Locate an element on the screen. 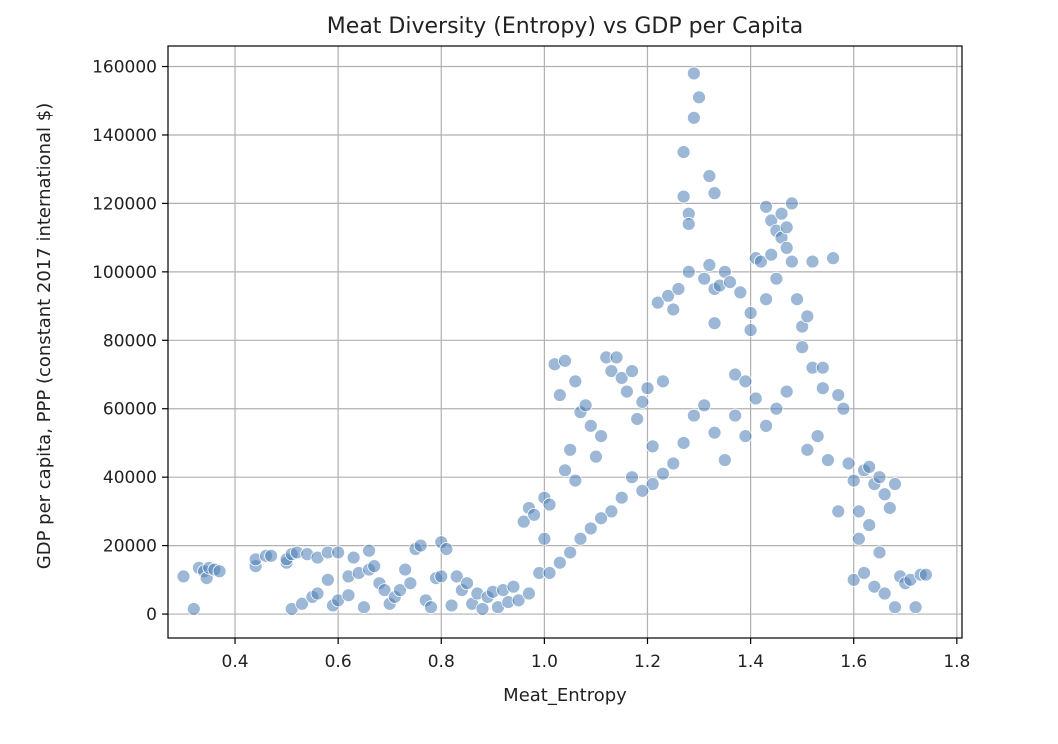  x-axis-label: Meat_Entropy is located at coordinates (565, 695).